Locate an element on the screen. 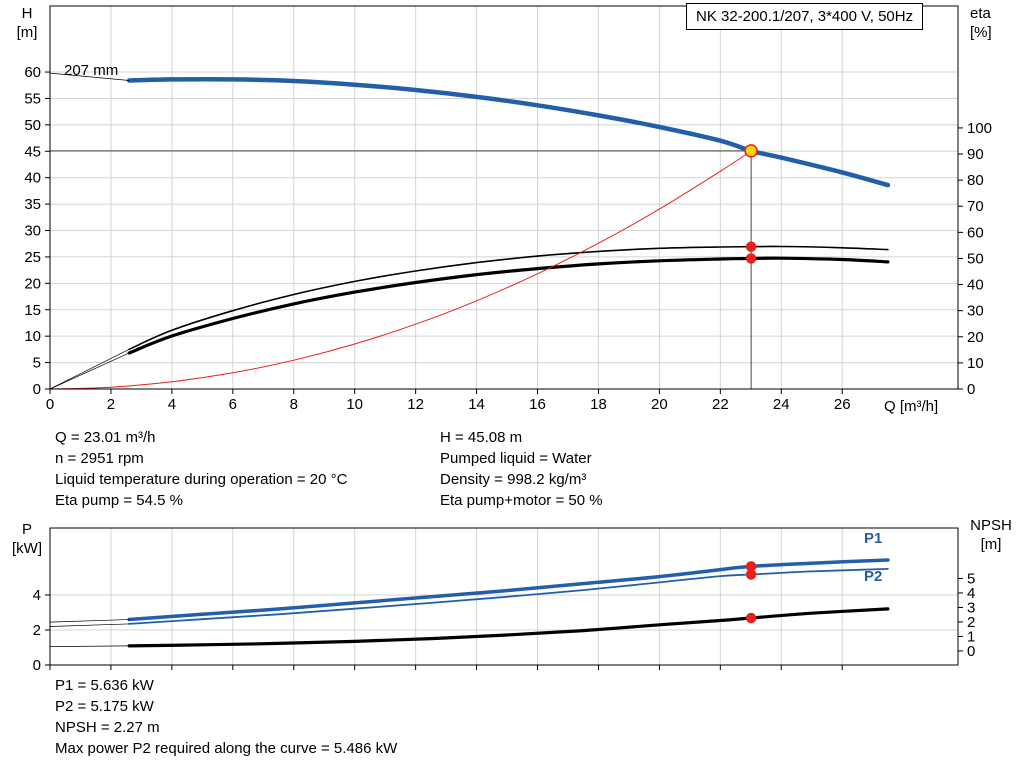  info-eta-pump-motor: Eta pump+motor = 50 % is located at coordinates (521, 500).